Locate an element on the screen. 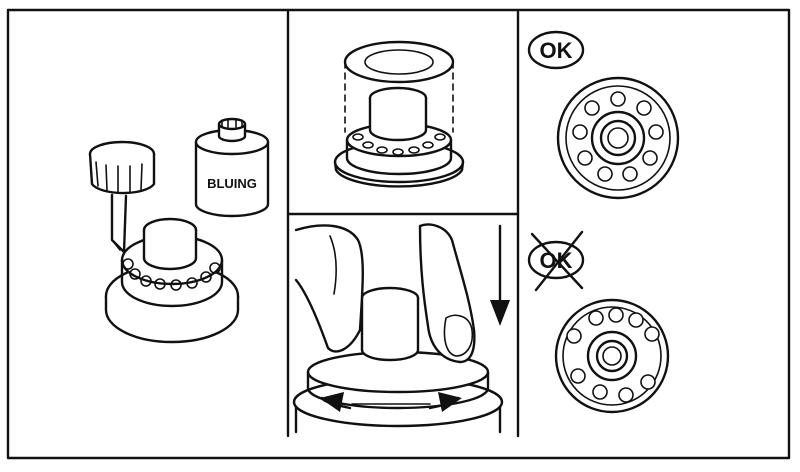 This screenshot has height=472, width=800. left-panel: BLUING is located at coordinates (179, 230).